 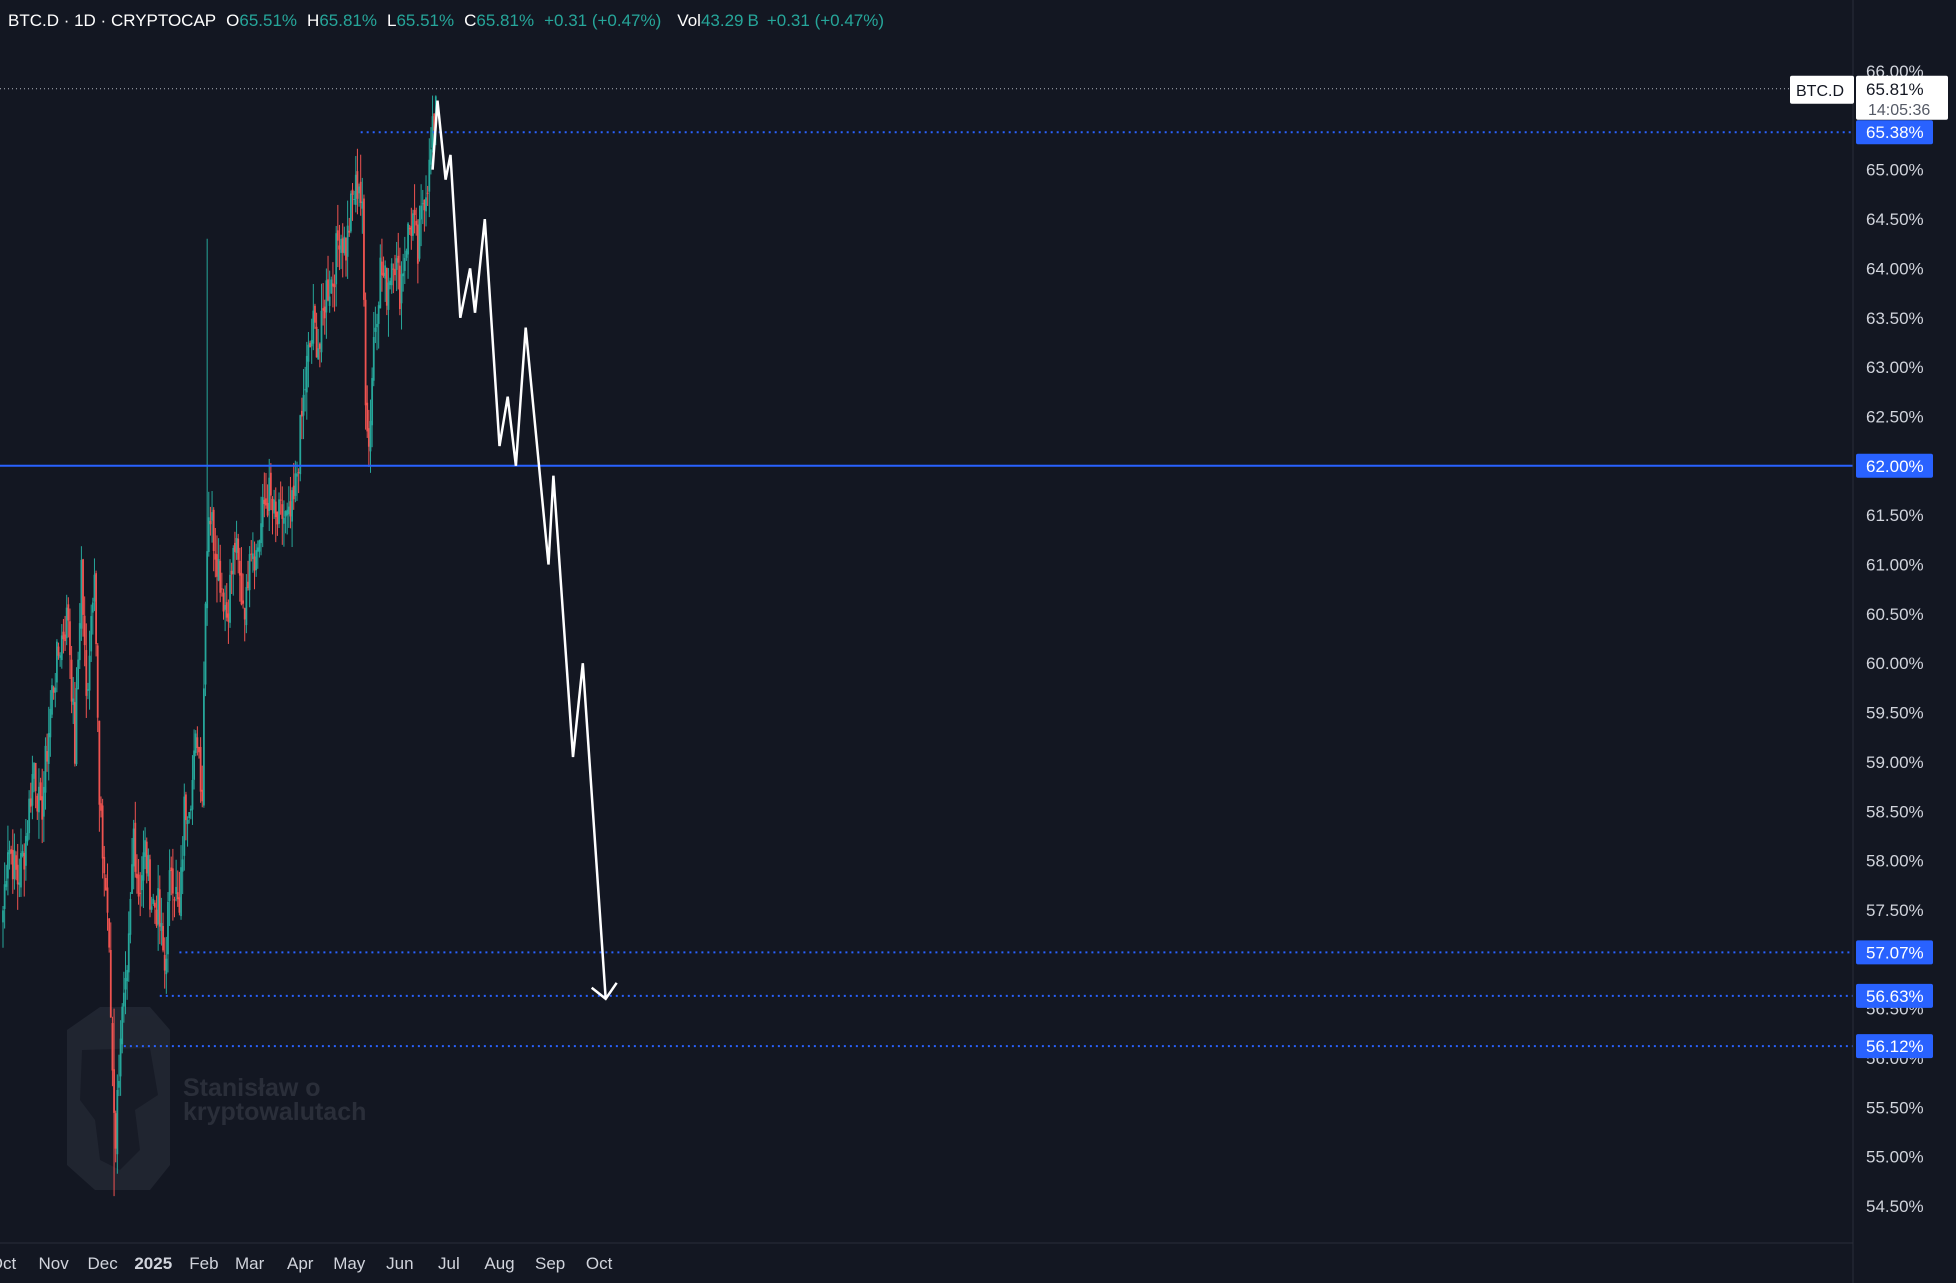 I want to click on svg-text: 62.00%, so click(x=1895, y=466).